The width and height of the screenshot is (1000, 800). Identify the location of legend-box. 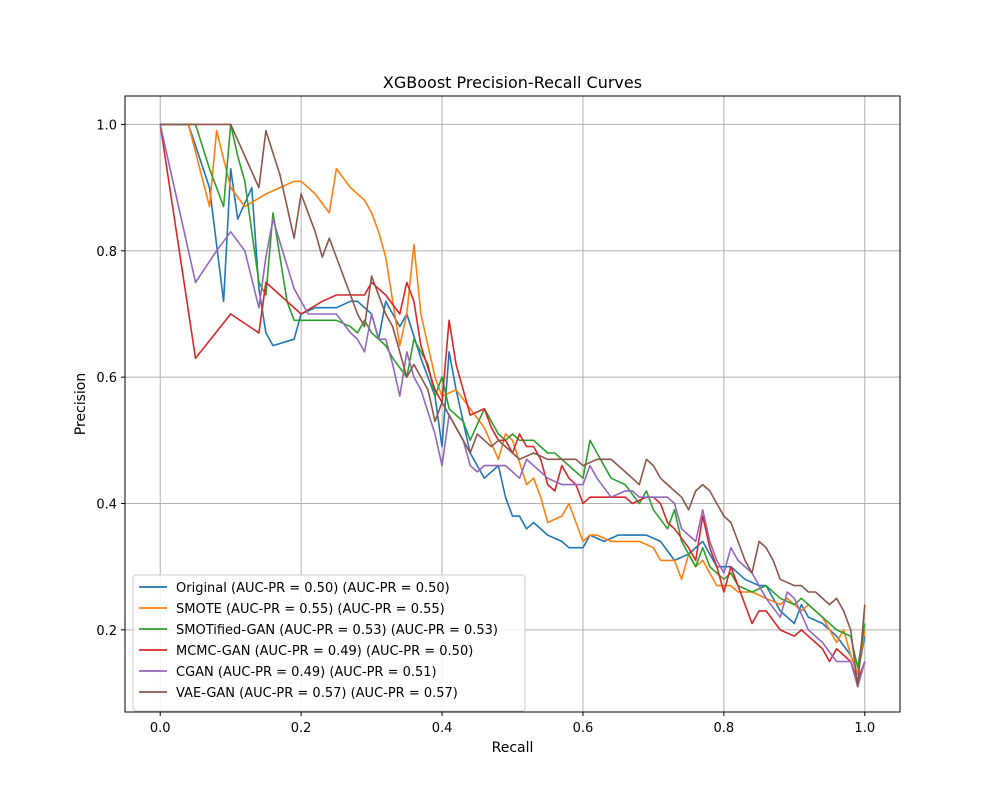
(329, 643).